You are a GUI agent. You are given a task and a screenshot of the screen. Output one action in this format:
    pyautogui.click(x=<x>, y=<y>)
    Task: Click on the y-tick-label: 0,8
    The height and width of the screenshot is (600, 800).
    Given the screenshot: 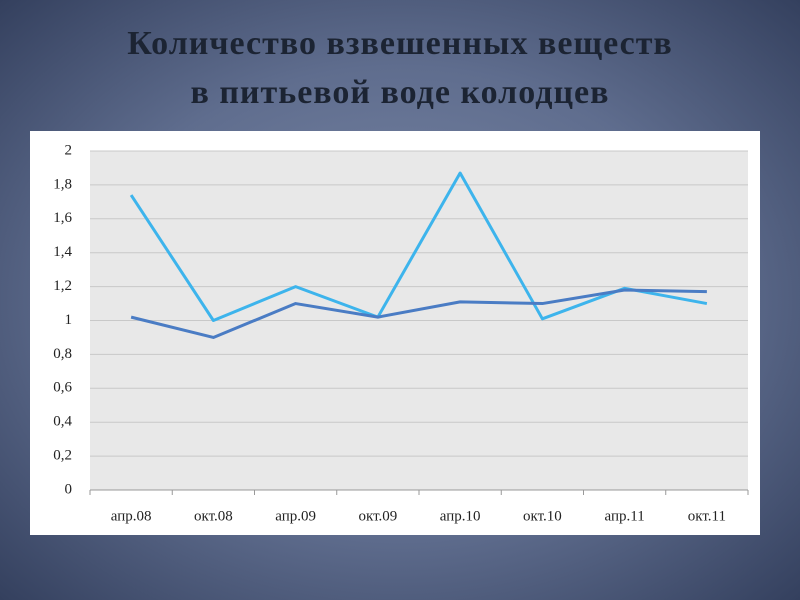 What is the action you would take?
    pyautogui.click(x=62, y=354)
    